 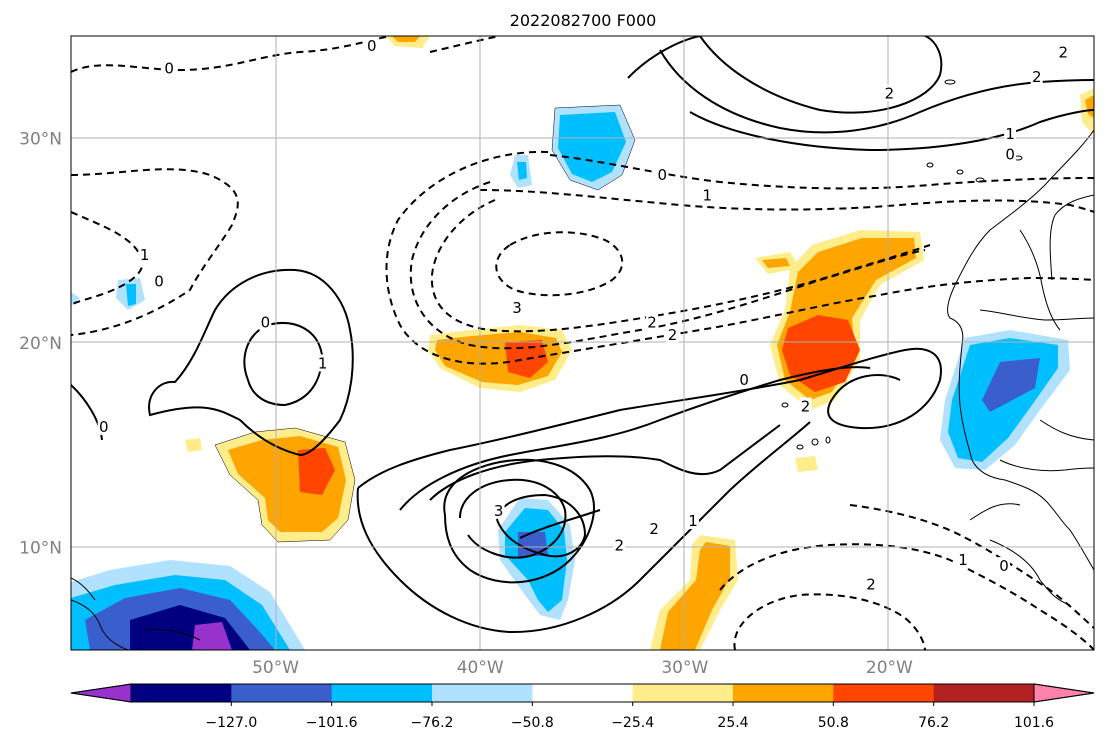 What do you see at coordinates (40, 139) in the screenshot?
I see `lat-label: 30°N` at bounding box center [40, 139].